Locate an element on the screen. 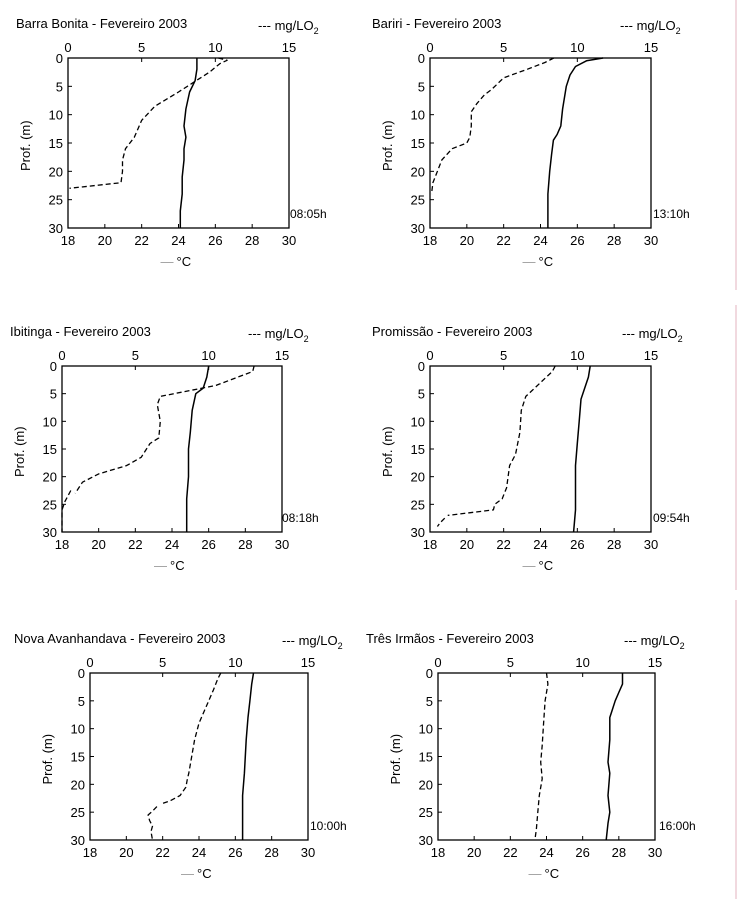 This screenshot has width=738, height=899. panel-title: Ibitinga - Fevereiro 2003 is located at coordinates (80, 331).